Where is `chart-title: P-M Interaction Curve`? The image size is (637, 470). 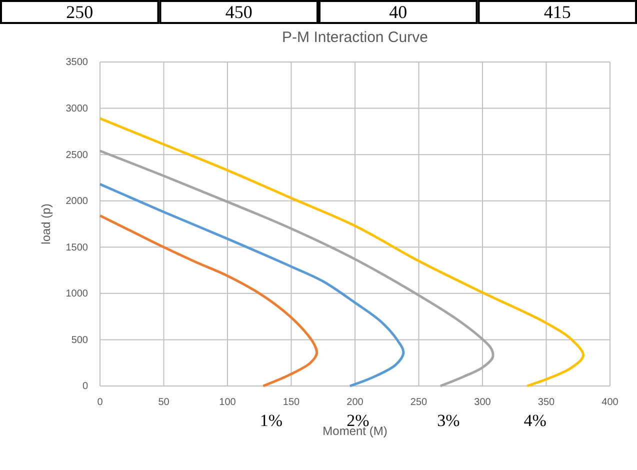
chart-title: P-M Interaction Curve is located at coordinates (355, 37).